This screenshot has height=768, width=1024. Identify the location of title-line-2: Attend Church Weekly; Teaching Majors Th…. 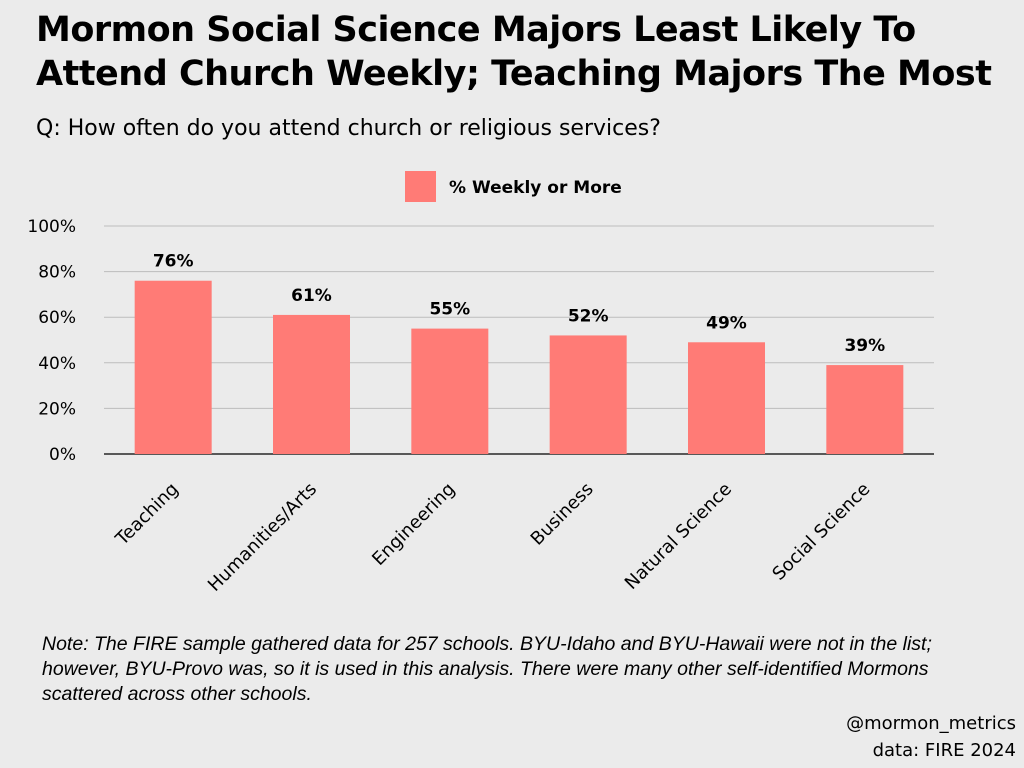
(514, 74).